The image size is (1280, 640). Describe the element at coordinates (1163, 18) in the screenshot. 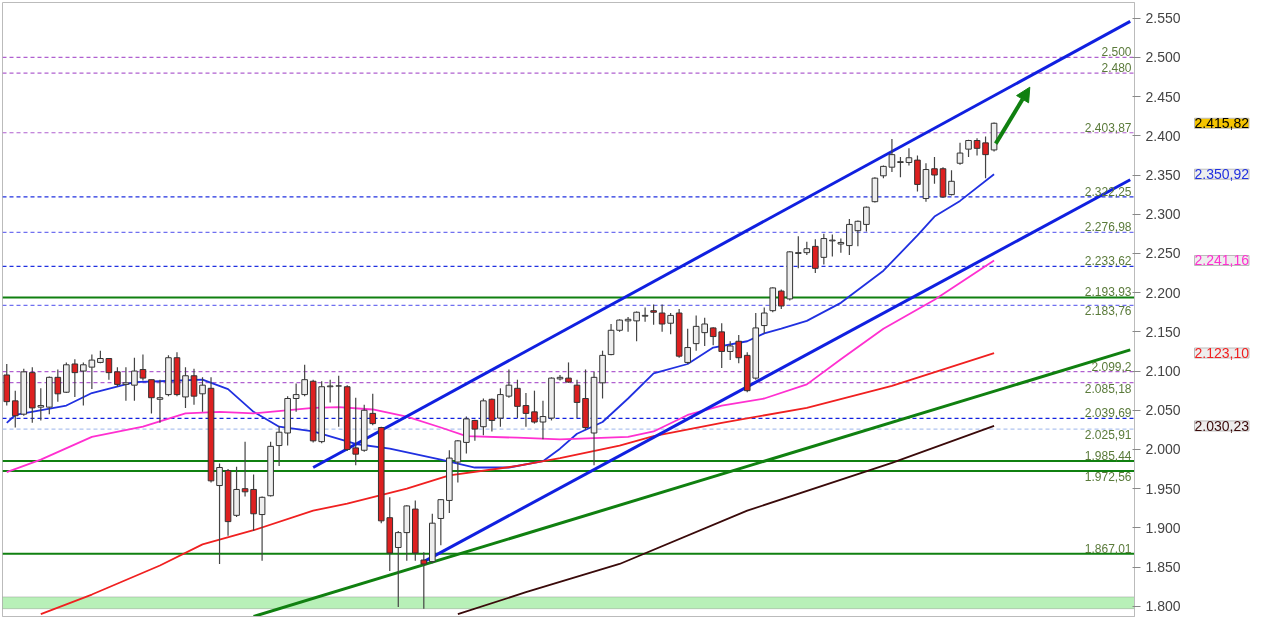

I see `y-tick-label: 2.550` at that location.